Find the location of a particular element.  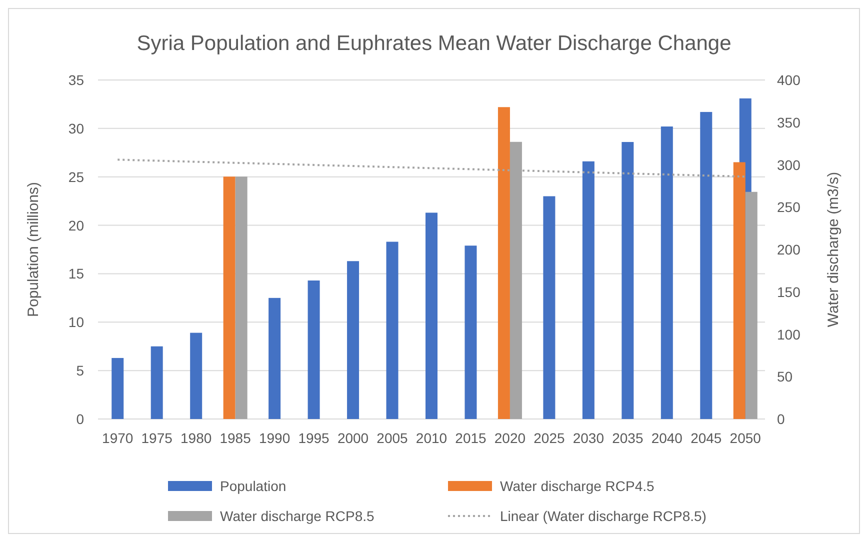

y2-tick-label: 250 is located at coordinates (789, 207).